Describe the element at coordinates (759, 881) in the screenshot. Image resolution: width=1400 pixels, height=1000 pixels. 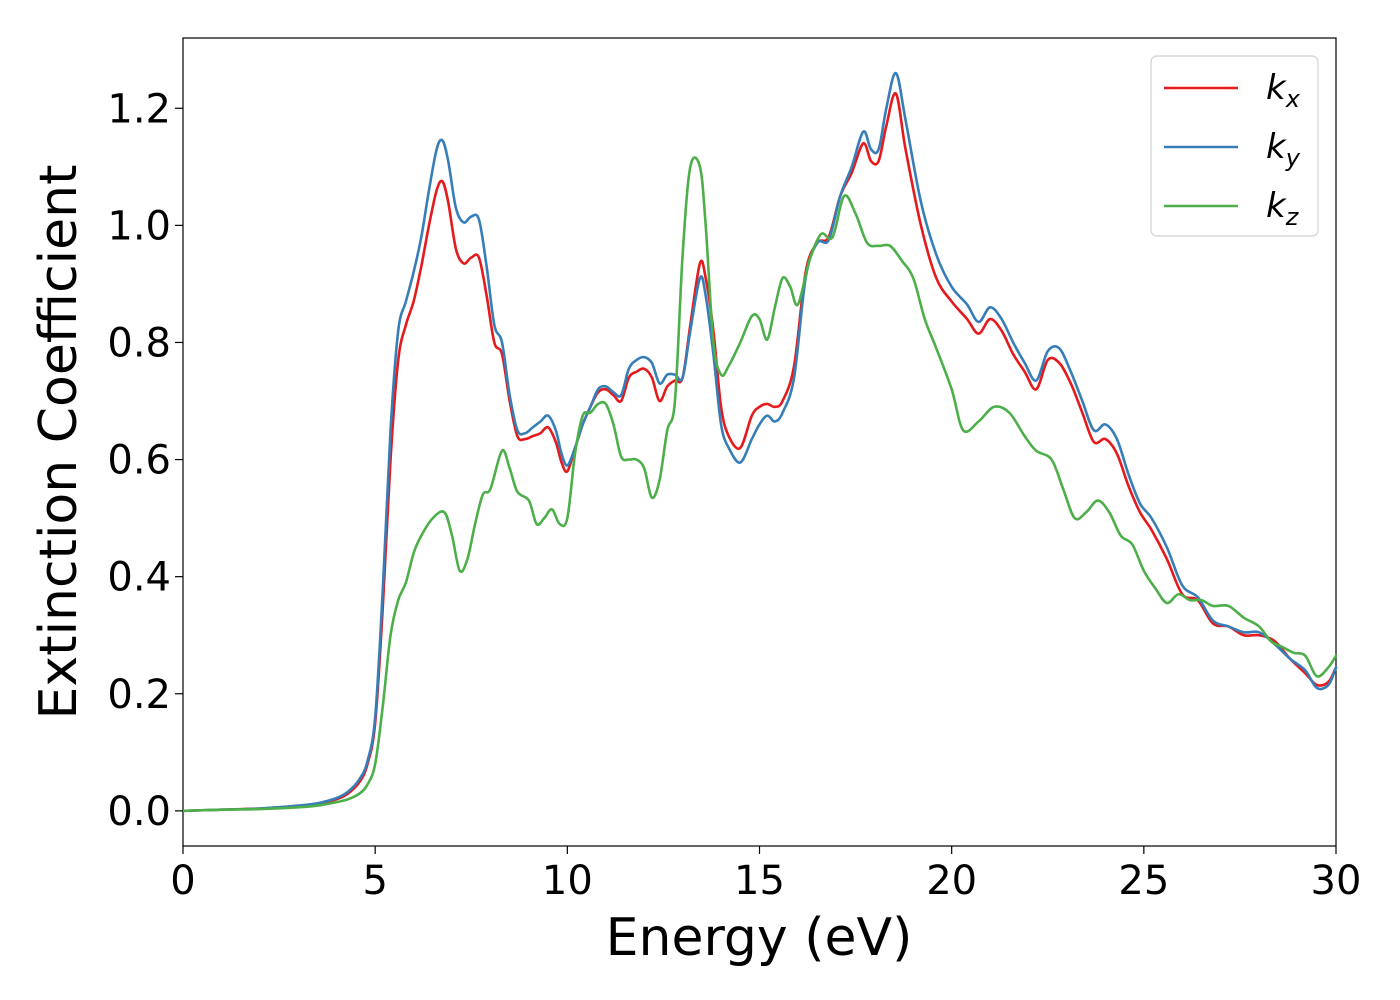
I see `x-tick-label: 15` at that location.